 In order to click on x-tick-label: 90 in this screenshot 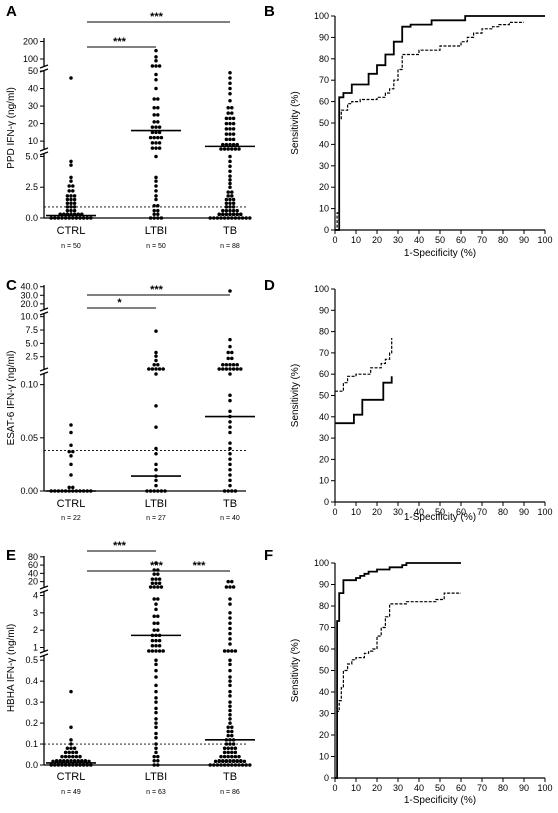, I will do `click(524, 512)`.